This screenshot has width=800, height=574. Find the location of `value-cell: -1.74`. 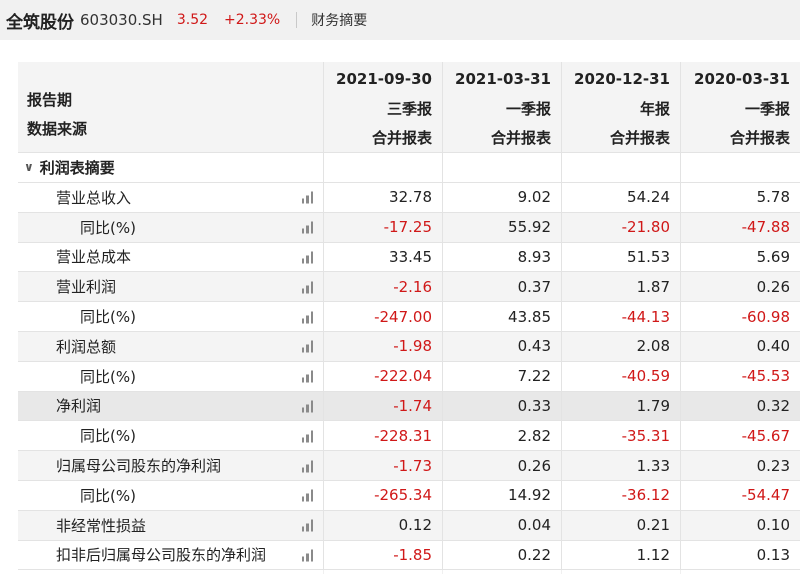

value-cell: -1.74 is located at coordinates (383, 406).